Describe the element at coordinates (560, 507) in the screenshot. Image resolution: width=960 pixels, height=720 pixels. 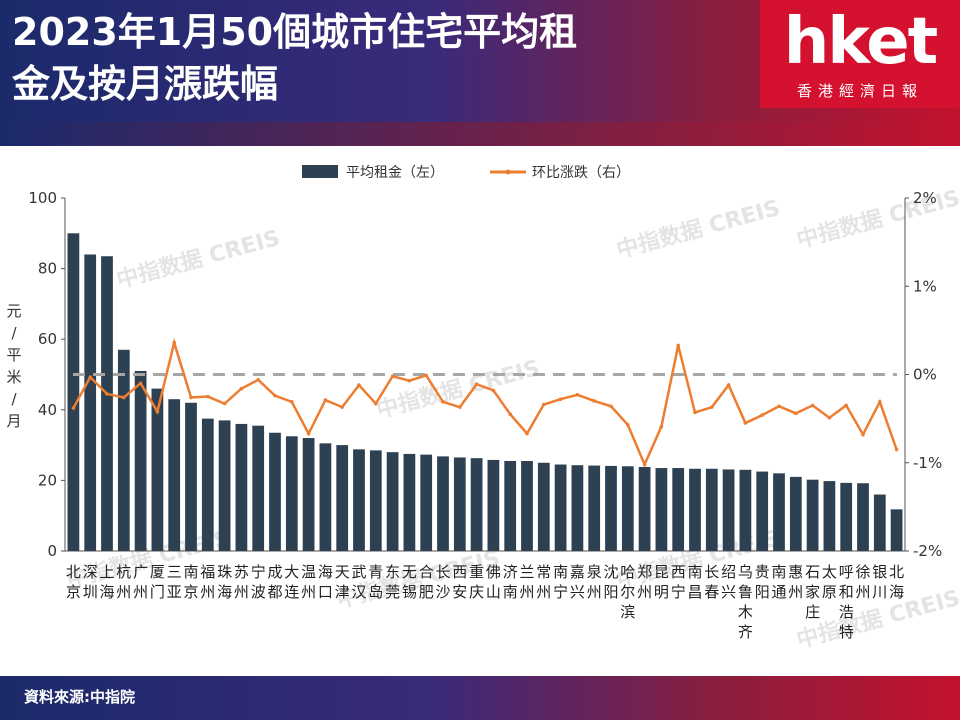
I see `bar-南宁` at that location.